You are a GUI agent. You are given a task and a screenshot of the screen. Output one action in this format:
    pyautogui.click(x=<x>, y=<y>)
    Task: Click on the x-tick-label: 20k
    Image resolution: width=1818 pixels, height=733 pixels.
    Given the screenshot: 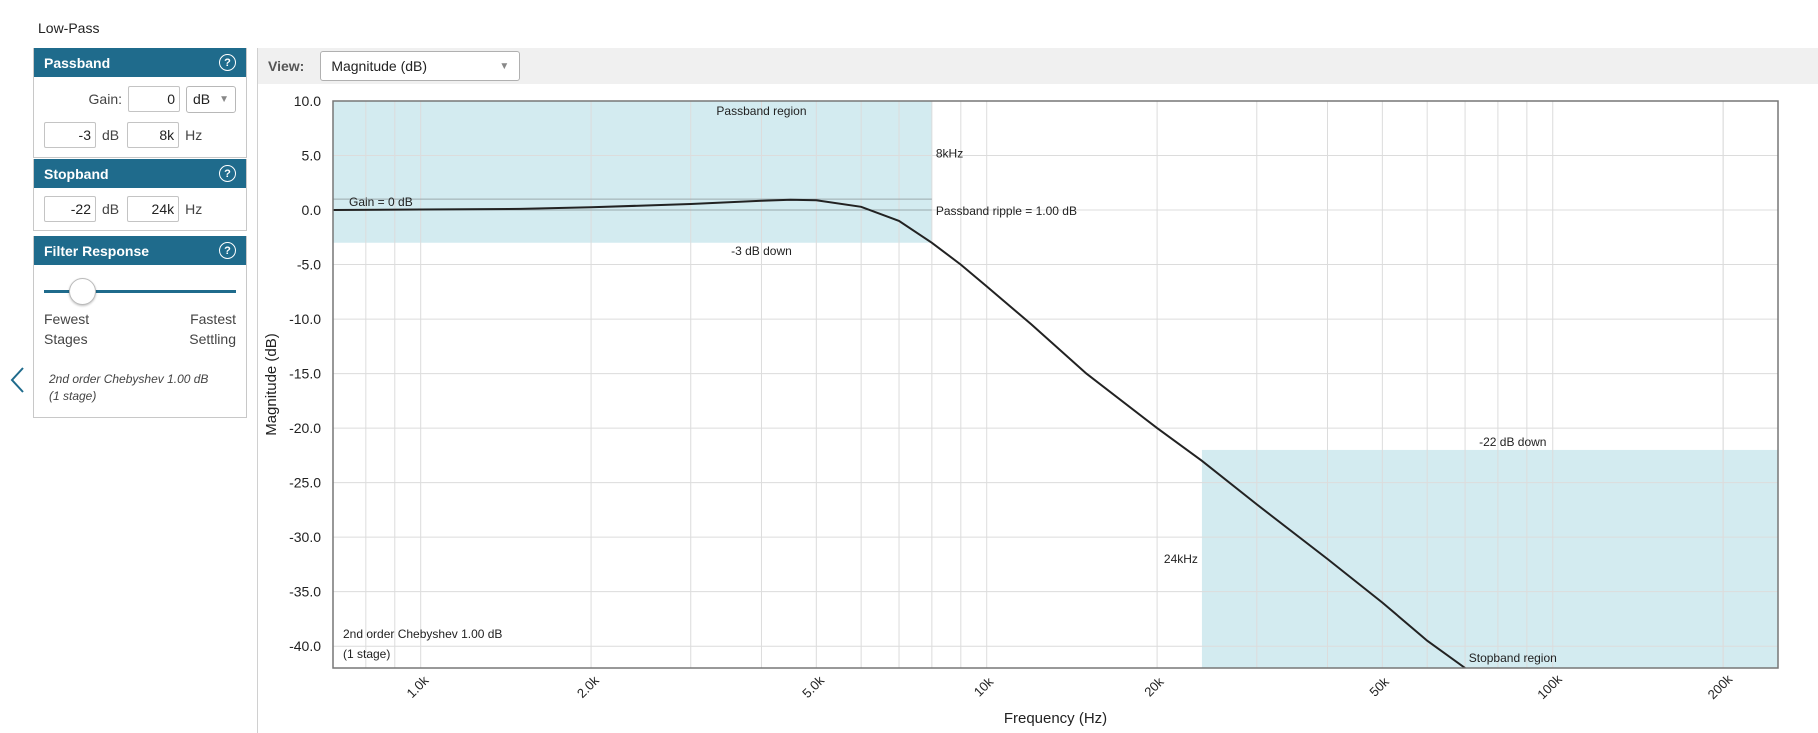 What is the action you would take?
    pyautogui.click(x=1154, y=687)
    